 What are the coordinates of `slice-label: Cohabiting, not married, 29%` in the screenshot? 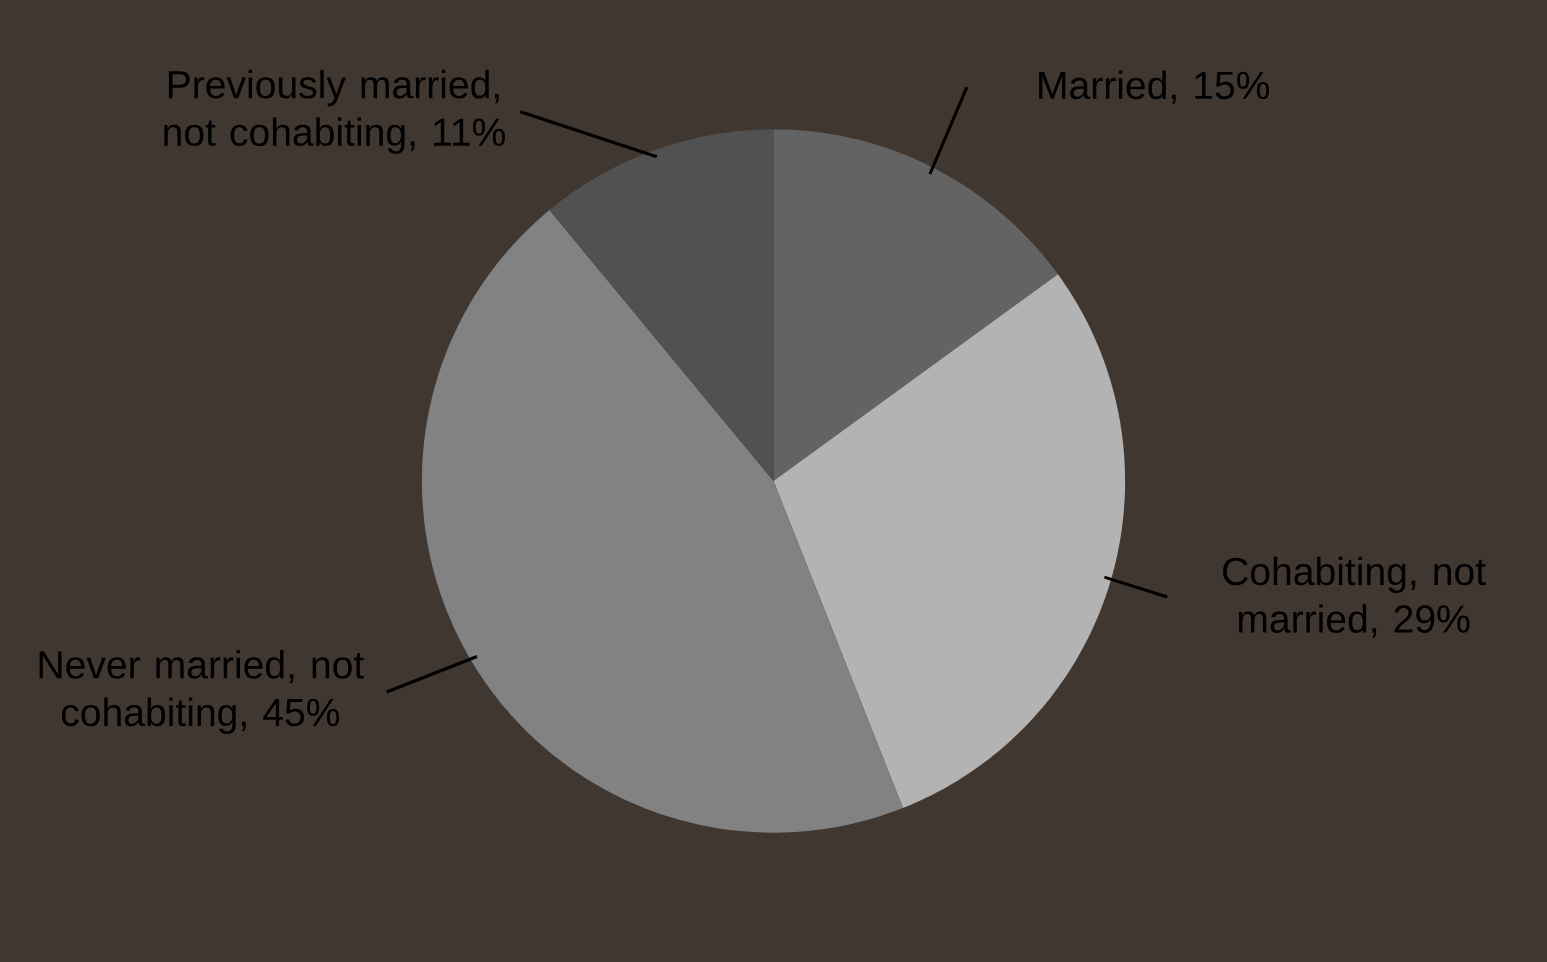 It's located at (1354, 597).